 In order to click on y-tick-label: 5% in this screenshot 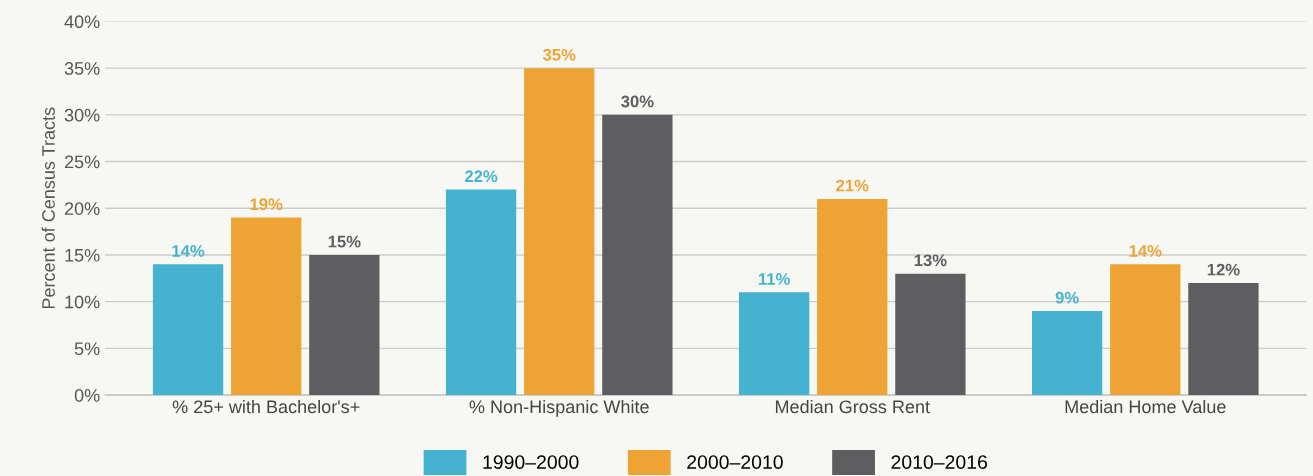, I will do `click(87, 349)`.